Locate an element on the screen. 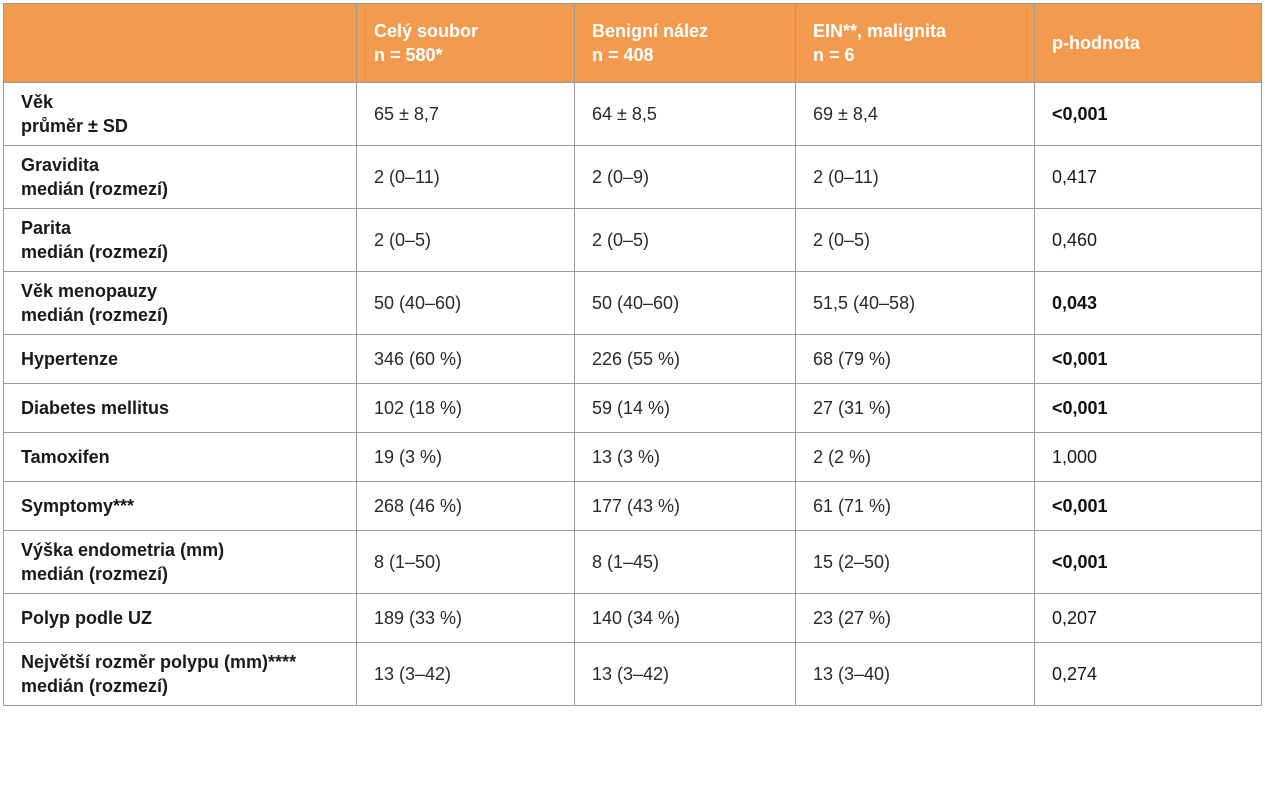  whole-set-value-cell: 102 (18 %) is located at coordinates (465, 408).